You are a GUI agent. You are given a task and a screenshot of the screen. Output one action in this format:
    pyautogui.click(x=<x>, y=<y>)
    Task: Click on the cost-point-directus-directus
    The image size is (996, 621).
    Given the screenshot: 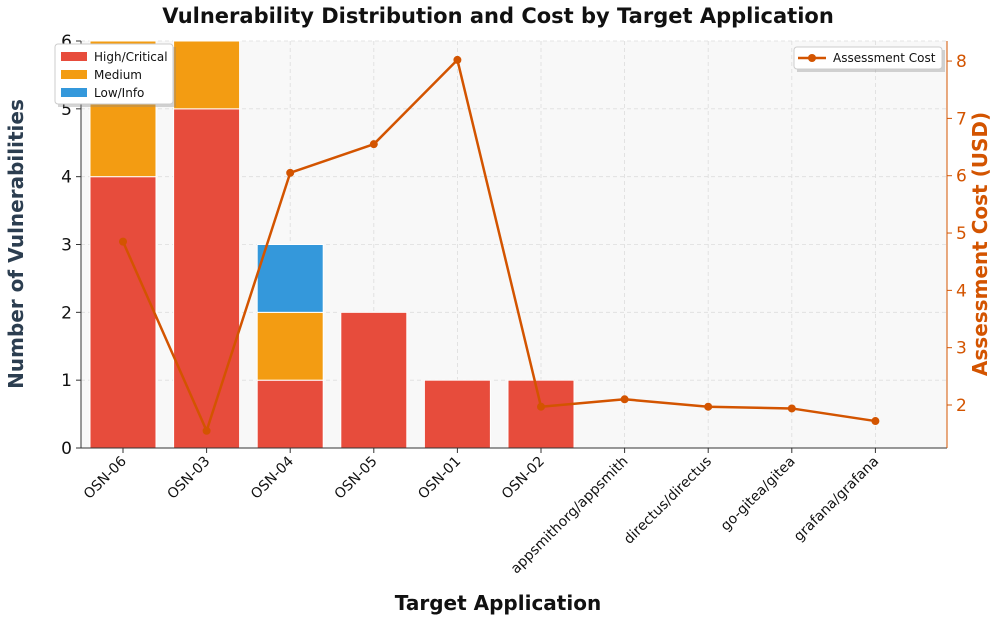 What is the action you would take?
    pyautogui.click(x=708, y=406)
    